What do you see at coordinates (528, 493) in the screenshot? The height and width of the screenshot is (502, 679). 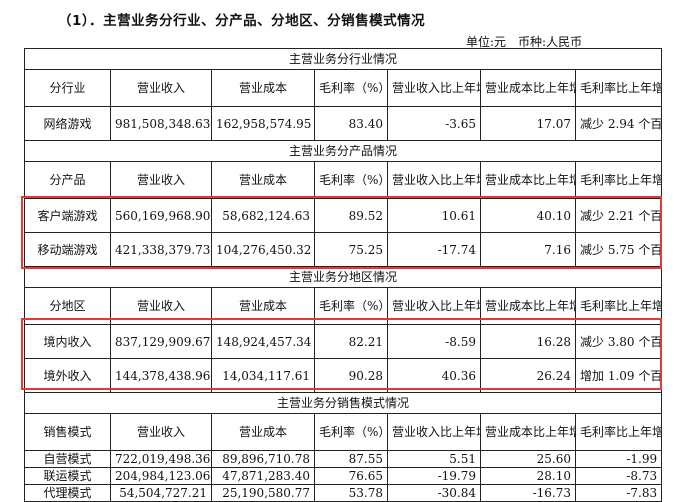 I see `cell-cost-change: -16.73` at bounding box center [528, 493].